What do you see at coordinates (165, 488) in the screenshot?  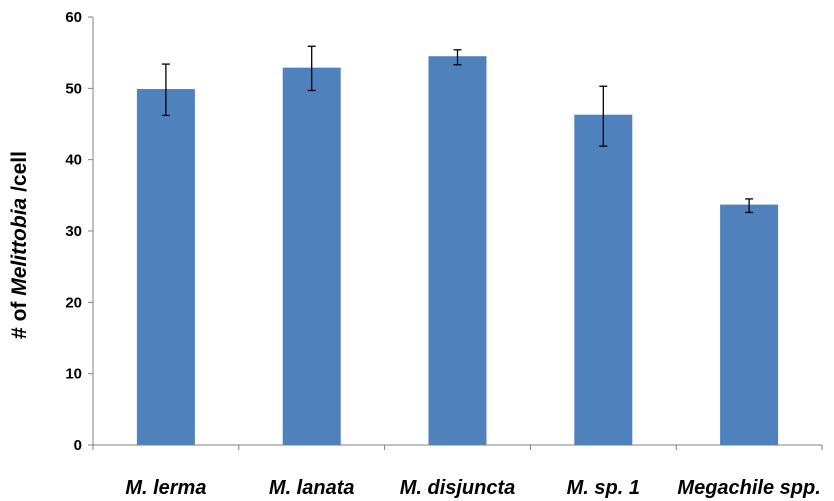 I see `category-label: M. lerma` at bounding box center [165, 488].